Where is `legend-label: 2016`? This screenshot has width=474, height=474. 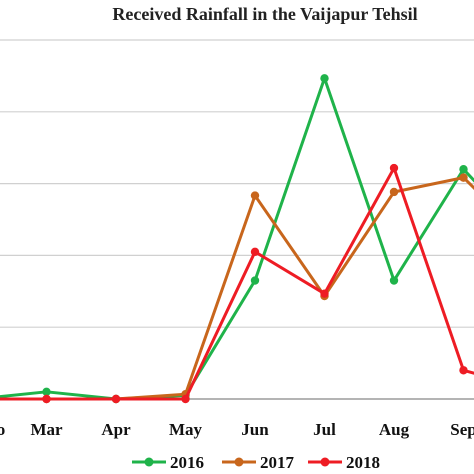
legend-label: 2016 is located at coordinates (187, 462).